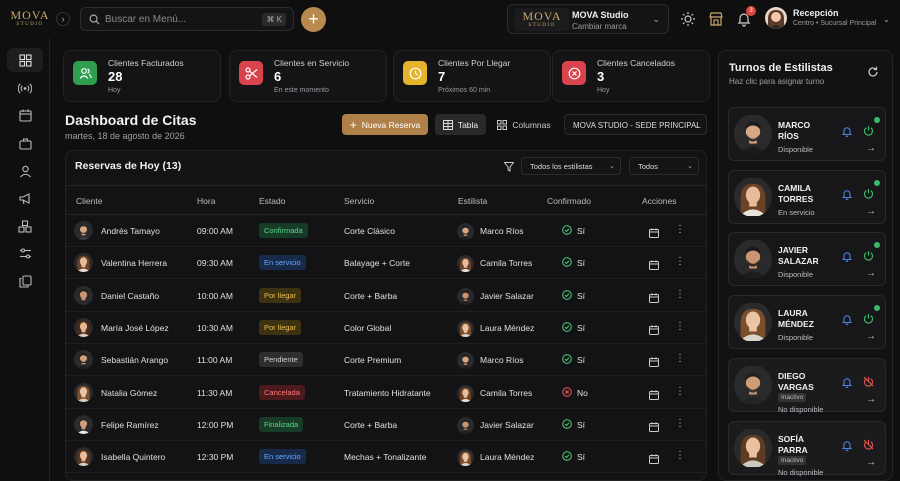 The height and width of the screenshot is (481, 900). I want to click on stylist-card: LAURA MÉNDEZ Disponible →, so click(807, 322).